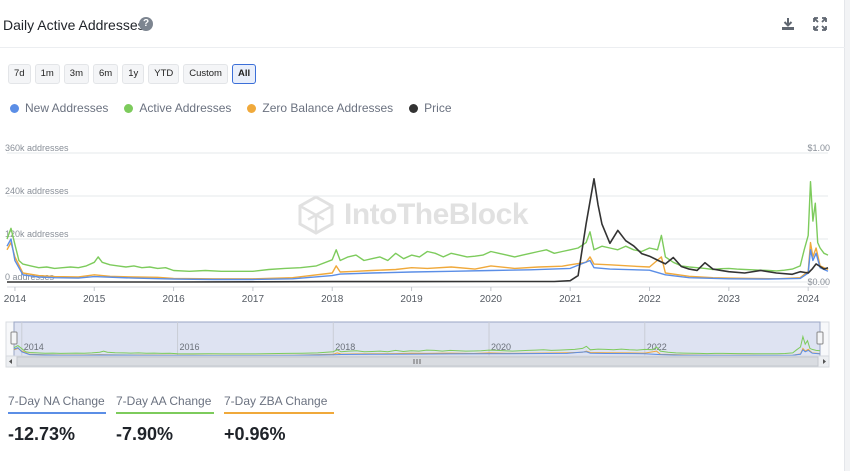  What do you see at coordinates (417, 344) in the screenshot?
I see `navigator-series-active-addresses` at bounding box center [417, 344].